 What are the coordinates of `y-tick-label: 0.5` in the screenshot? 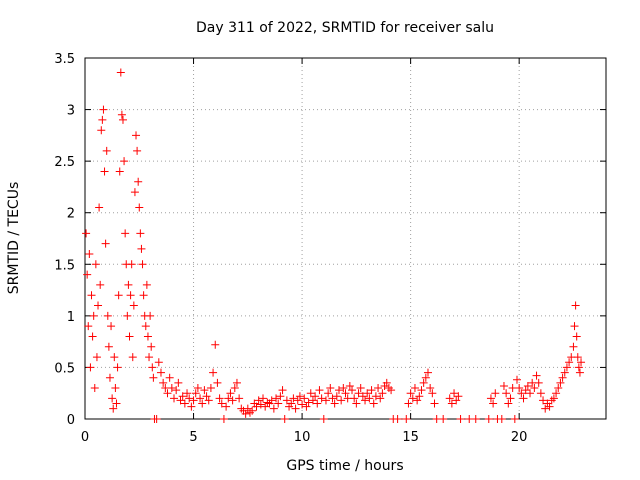 It's located at (64, 368).